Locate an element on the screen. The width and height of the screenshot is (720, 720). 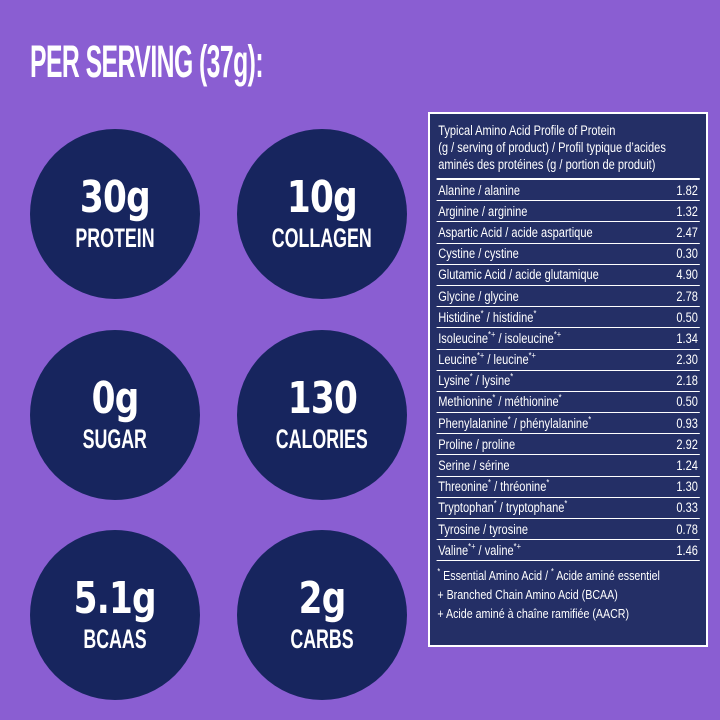
amino-acid-row: Tryptophan* / tryptophane* 0.33 is located at coordinates (568, 508).